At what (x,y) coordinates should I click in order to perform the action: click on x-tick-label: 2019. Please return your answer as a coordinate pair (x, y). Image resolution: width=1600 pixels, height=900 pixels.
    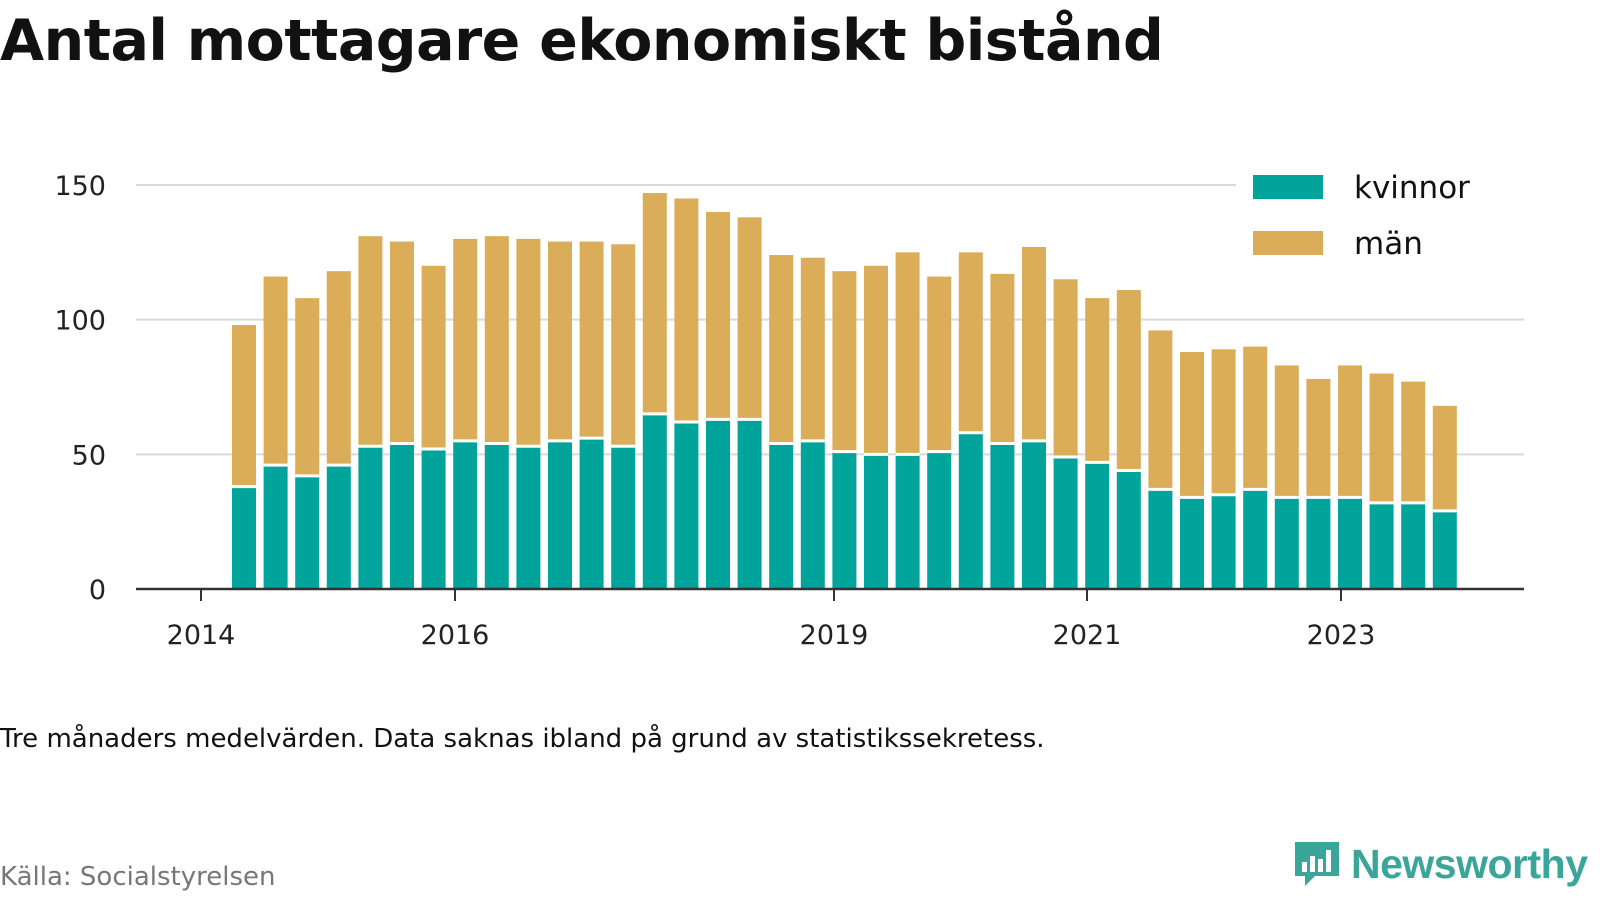
    Looking at the image, I should click on (834, 635).